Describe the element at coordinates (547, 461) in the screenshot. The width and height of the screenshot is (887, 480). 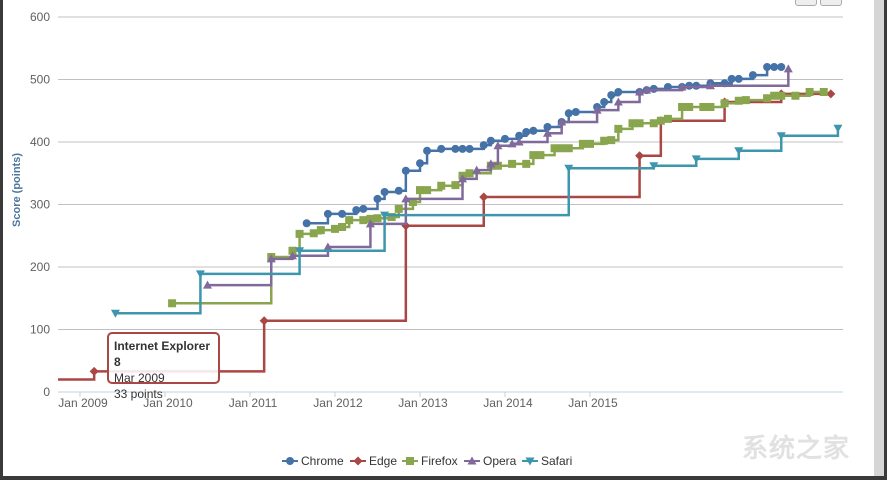
I see `legend-item-safari: Safari` at that location.